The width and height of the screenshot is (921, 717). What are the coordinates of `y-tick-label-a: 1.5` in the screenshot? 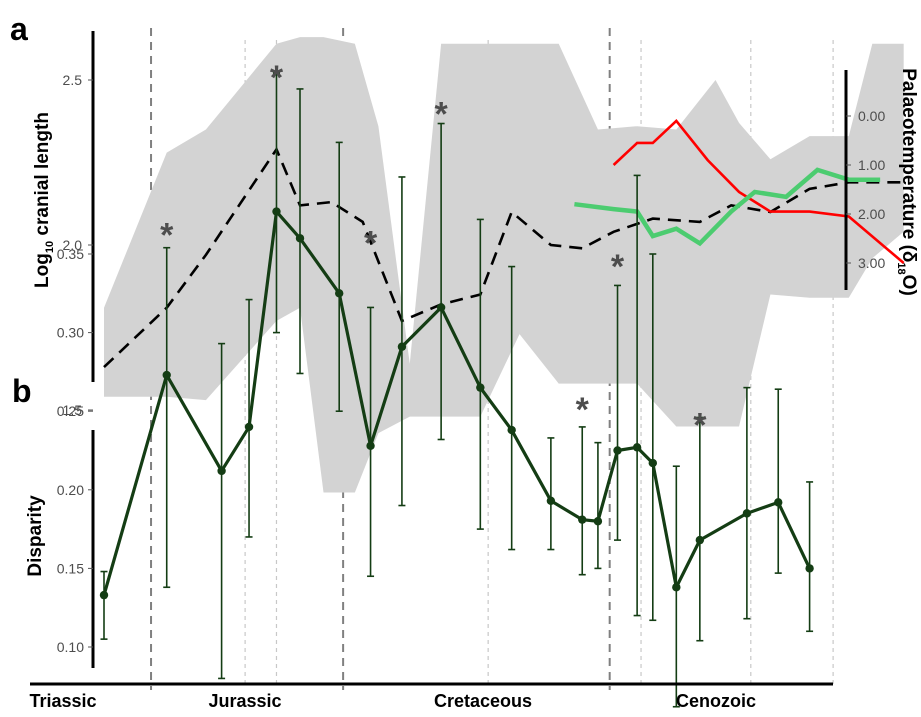 It's located at (73, 410).